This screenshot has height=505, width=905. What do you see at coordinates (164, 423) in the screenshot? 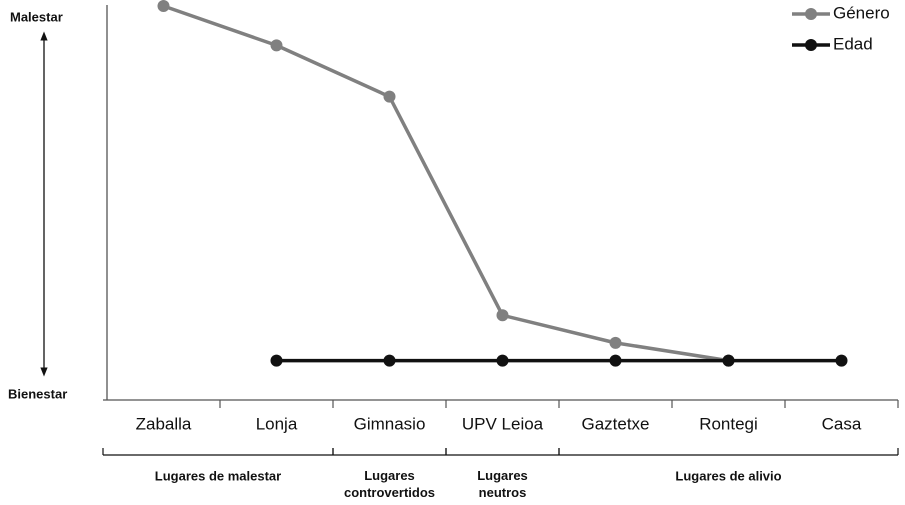
I see `x-tick-label: Zaballa` at bounding box center [164, 423].